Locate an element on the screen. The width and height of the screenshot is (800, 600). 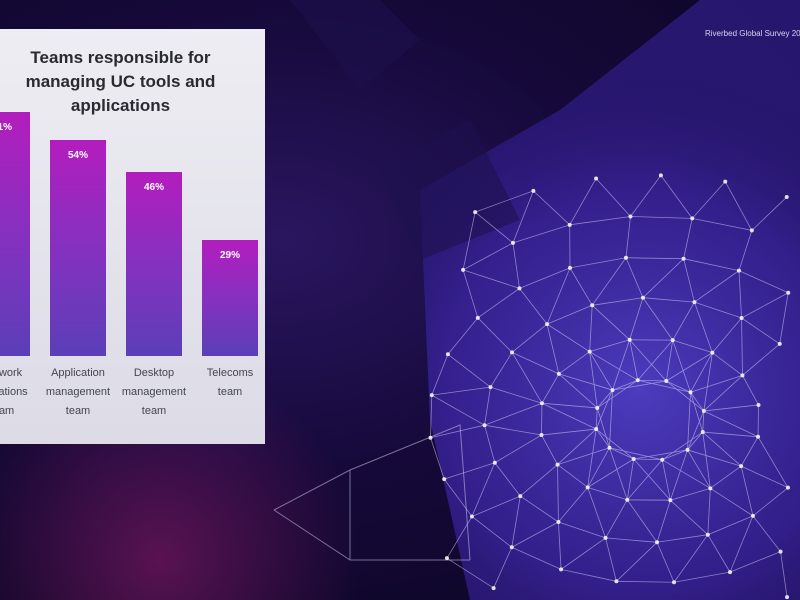
source-note: Riverbed Global Survey 2023 is located at coordinates (752, 33).